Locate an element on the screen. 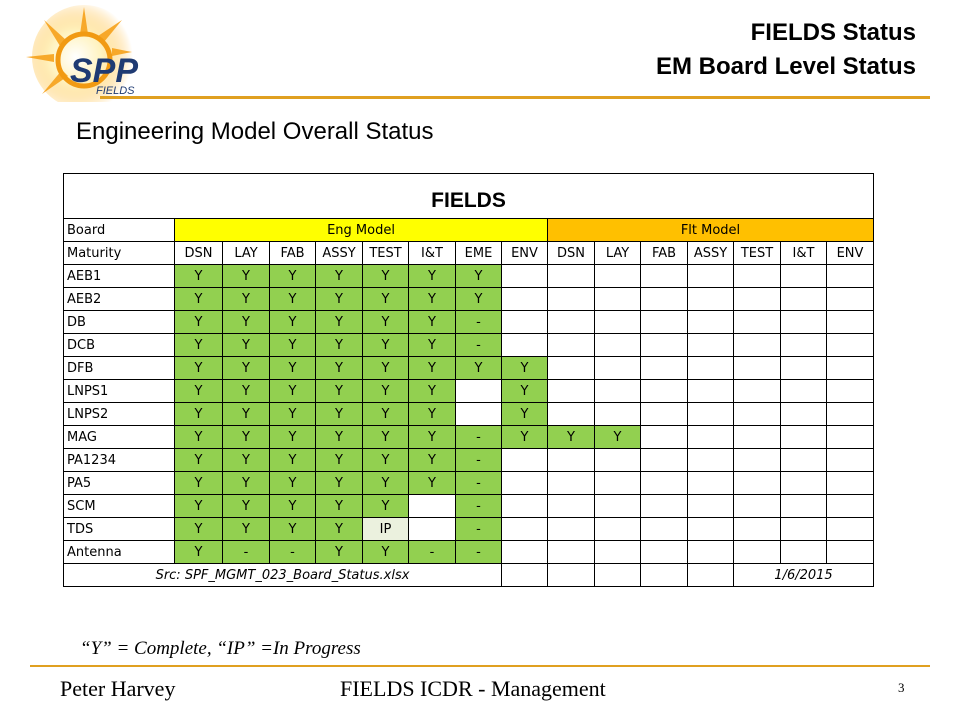 The width and height of the screenshot is (960, 720). table-title: FIELDS is located at coordinates (468, 201).